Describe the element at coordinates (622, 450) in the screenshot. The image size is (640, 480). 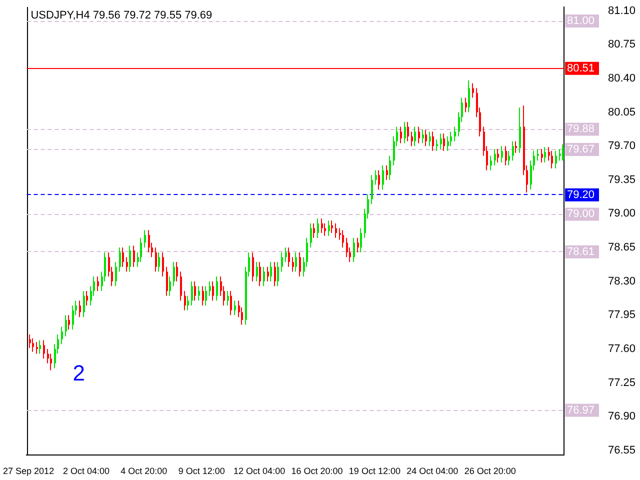
I see `y-tick-label: 76.55` at that location.